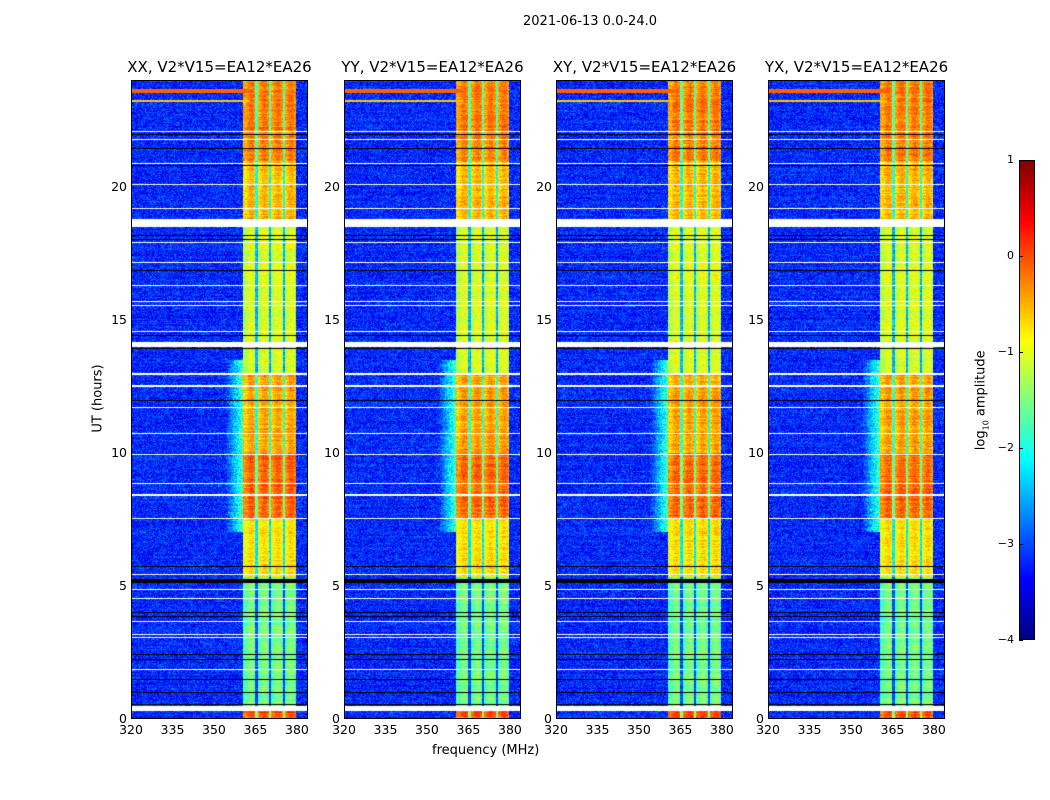 The image size is (1050, 800). What do you see at coordinates (1005, 447) in the screenshot?
I see `colorbar-tick-label: −2` at bounding box center [1005, 447].